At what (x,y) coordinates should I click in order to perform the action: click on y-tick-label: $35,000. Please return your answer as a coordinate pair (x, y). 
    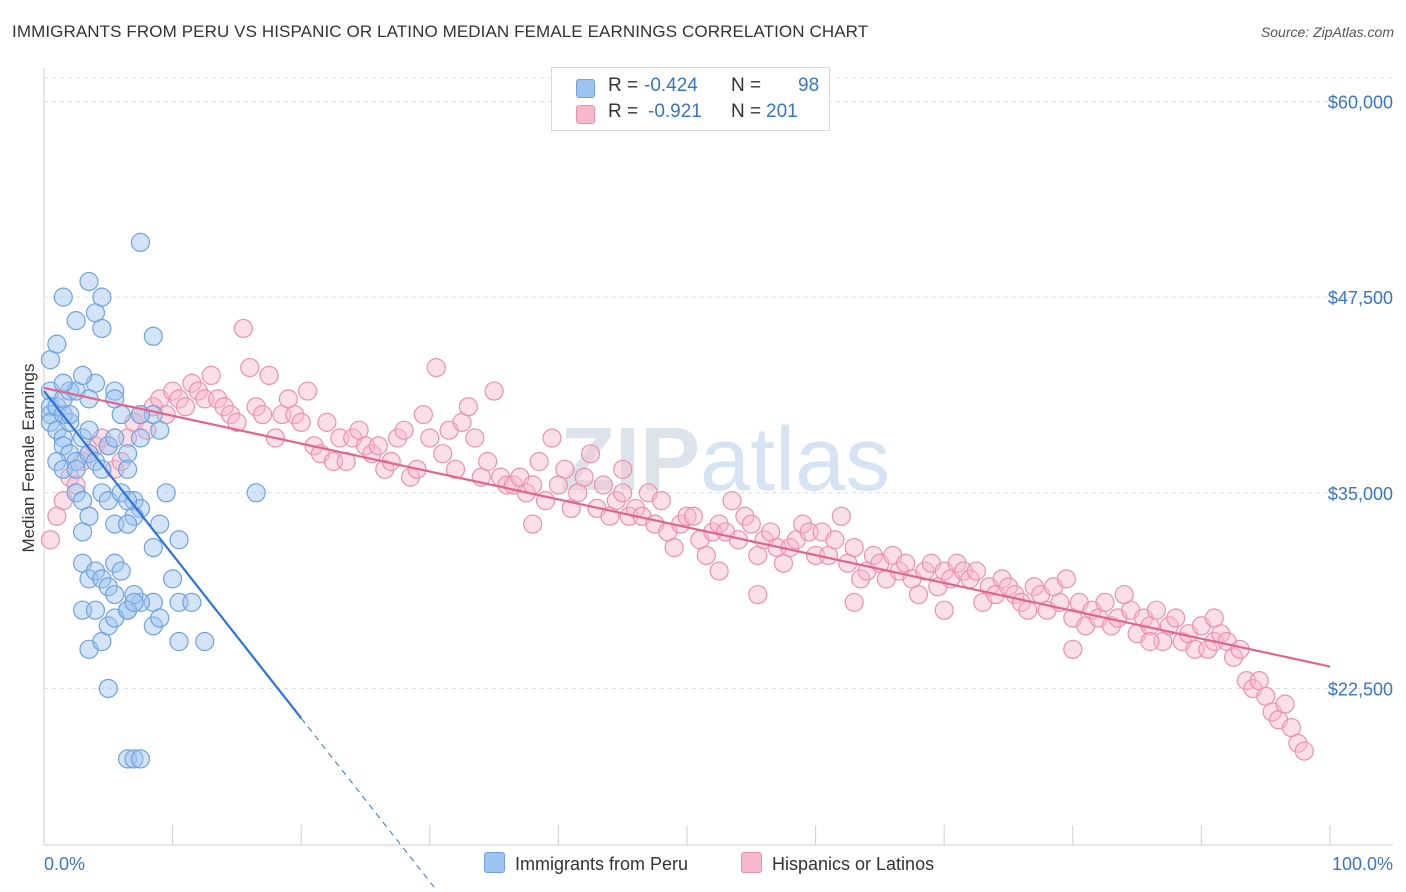
    Looking at the image, I should click on (1360, 494).